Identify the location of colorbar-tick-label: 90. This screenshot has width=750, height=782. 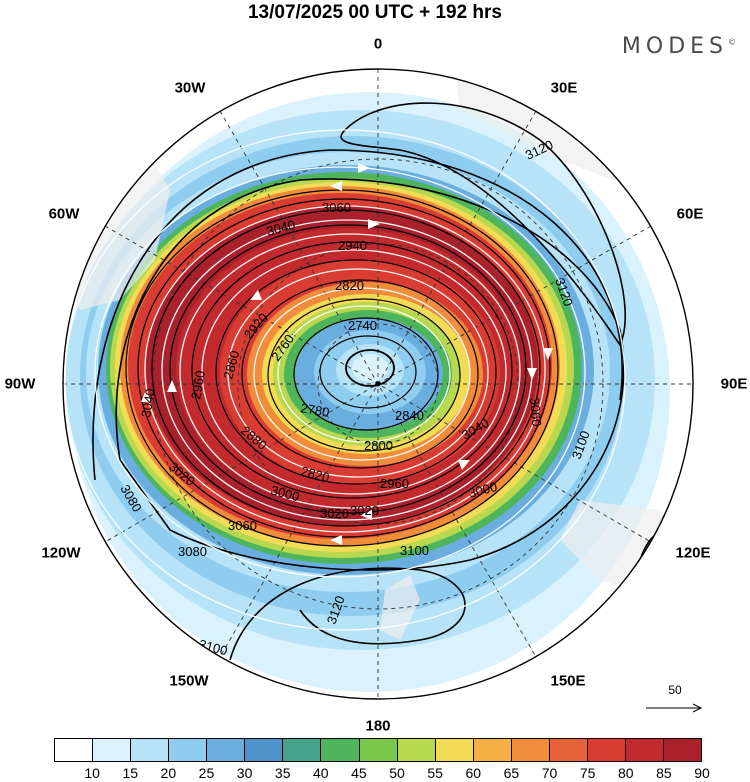
(702, 773).